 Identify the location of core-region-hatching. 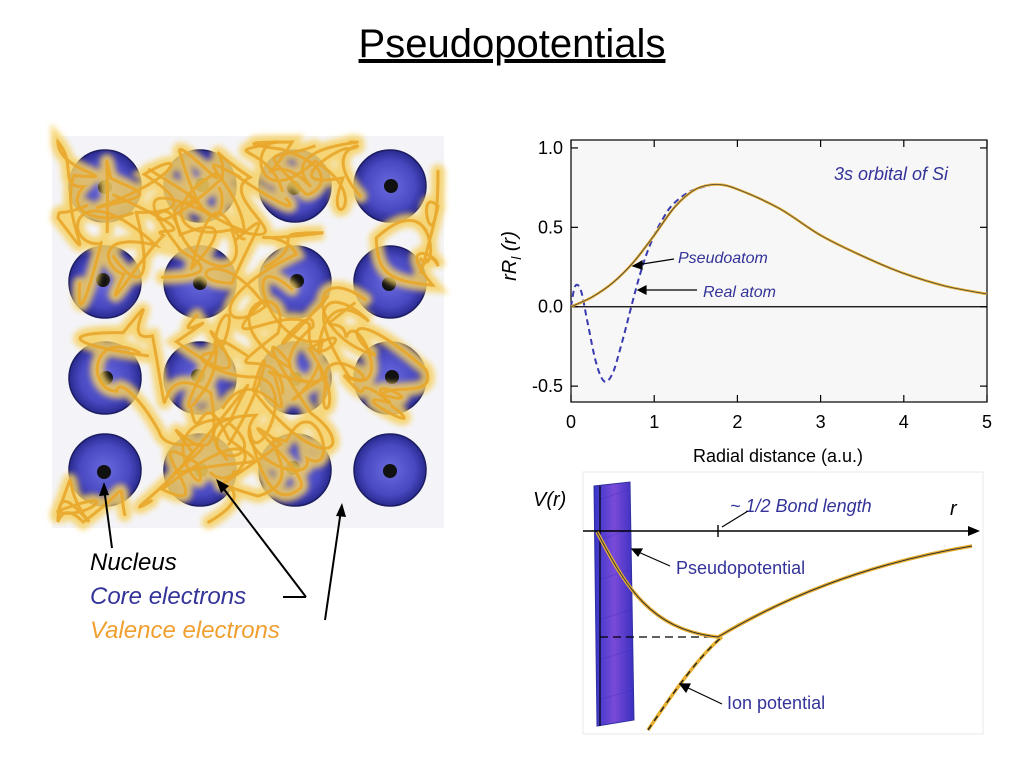
(615, 595).